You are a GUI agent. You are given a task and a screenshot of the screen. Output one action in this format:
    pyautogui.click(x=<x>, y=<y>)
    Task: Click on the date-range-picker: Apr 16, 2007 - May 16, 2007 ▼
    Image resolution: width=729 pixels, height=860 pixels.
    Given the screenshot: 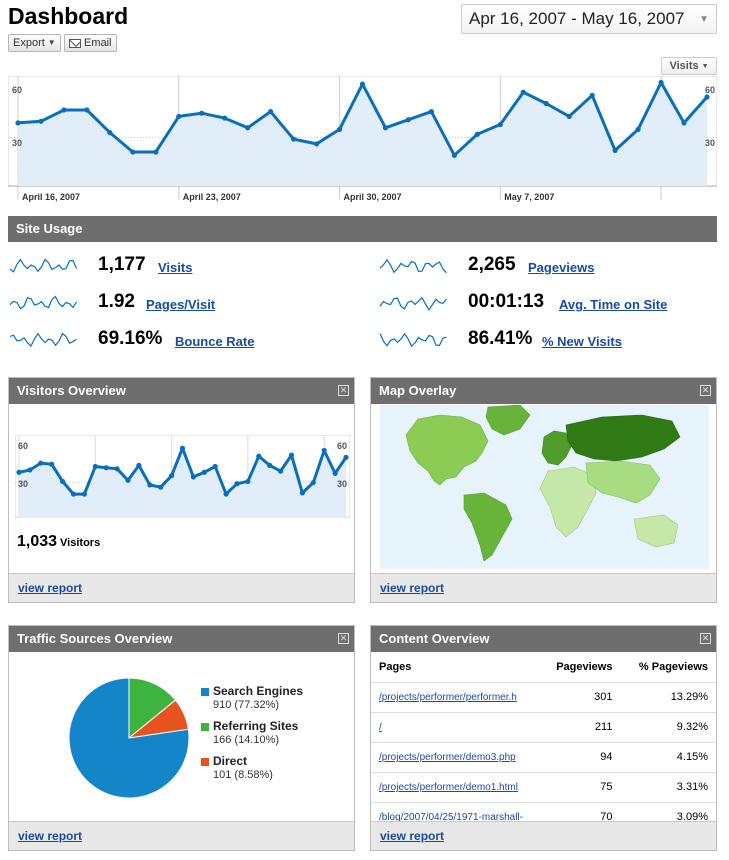 What is the action you would take?
    pyautogui.click(x=589, y=19)
    